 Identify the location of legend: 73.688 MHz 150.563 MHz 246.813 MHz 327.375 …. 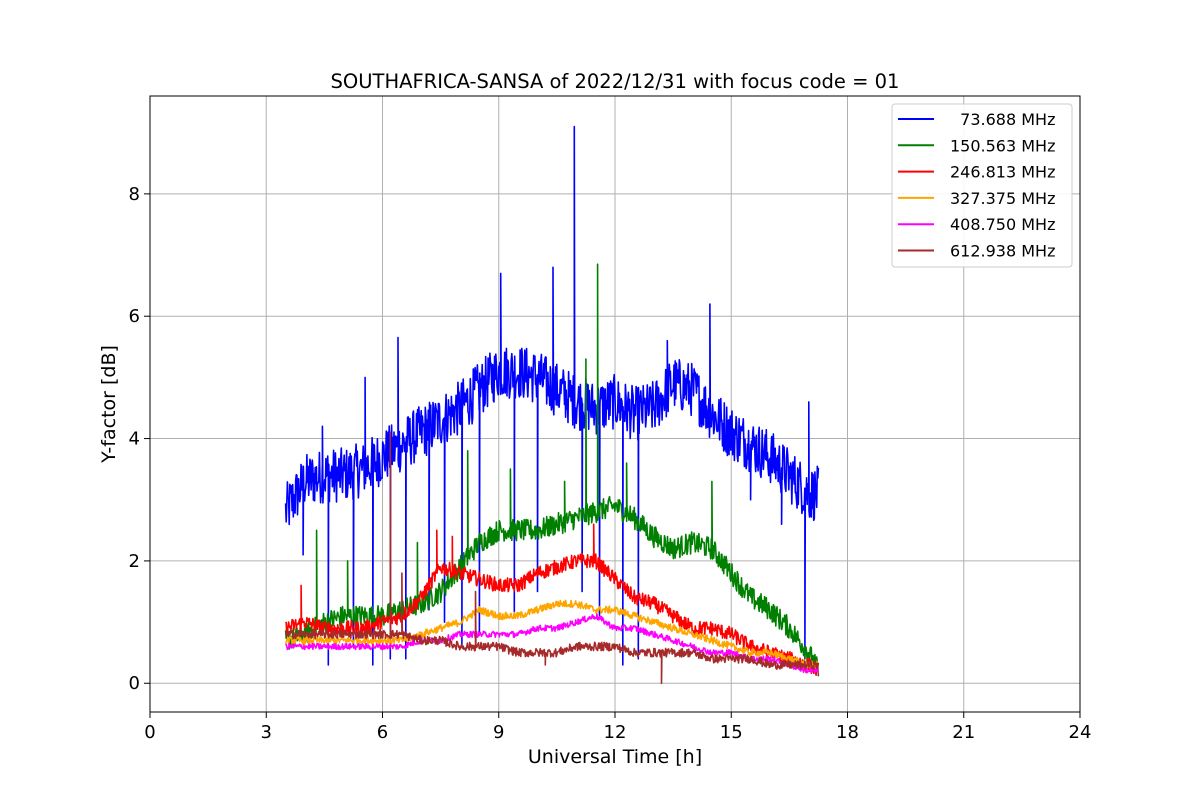
(982, 185).